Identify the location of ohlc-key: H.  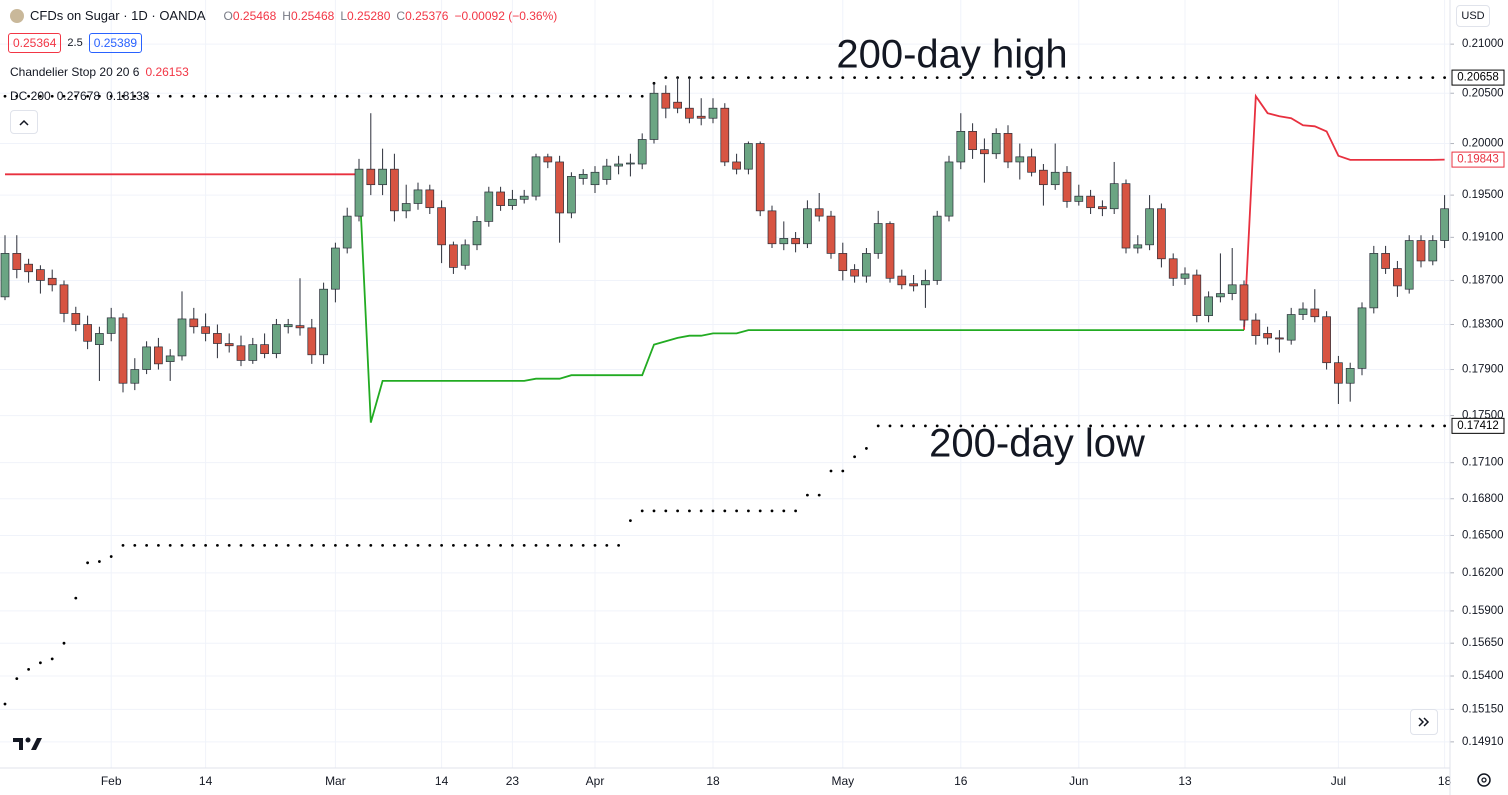
(286, 15).